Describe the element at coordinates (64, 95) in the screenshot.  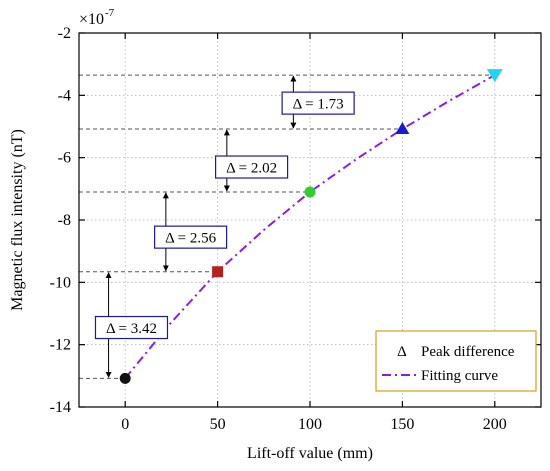
I see `y-tick-label: -4` at that location.